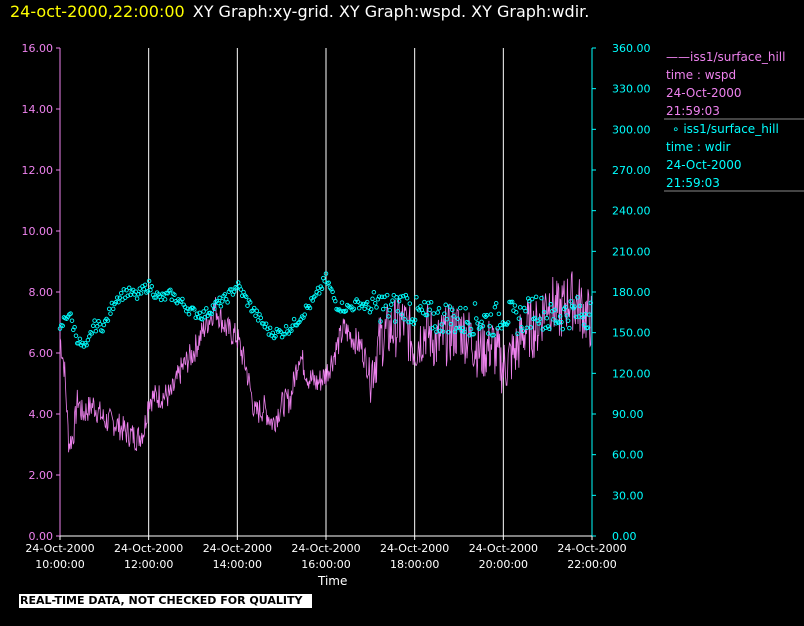  Describe the element at coordinates (725, 129) in the screenshot. I see `legend-wdir-name: ∘ iss1/surface_hill` at that location.